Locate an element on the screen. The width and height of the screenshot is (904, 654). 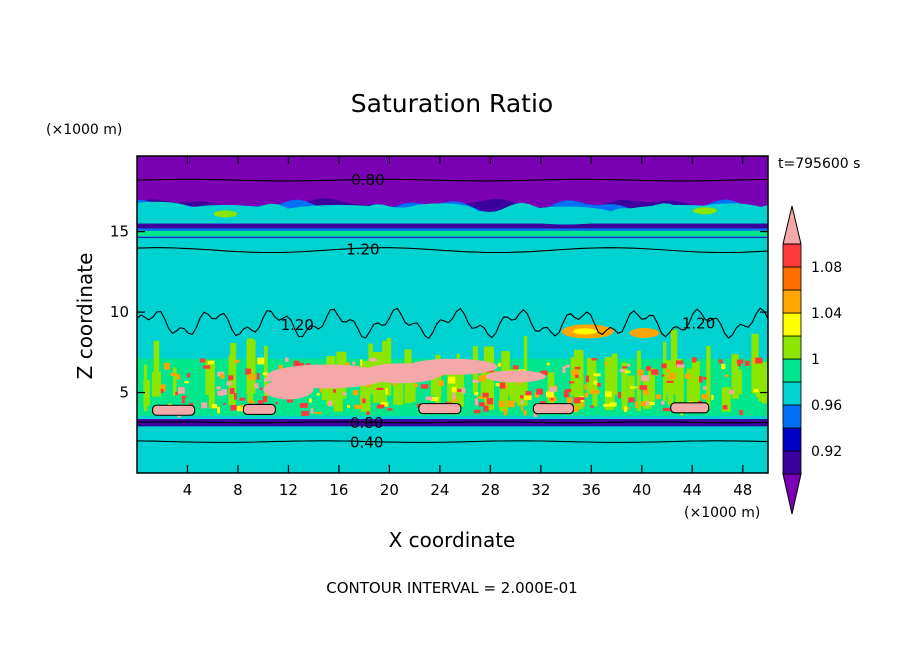
field-patch-1.06b is located at coordinates (644, 333).